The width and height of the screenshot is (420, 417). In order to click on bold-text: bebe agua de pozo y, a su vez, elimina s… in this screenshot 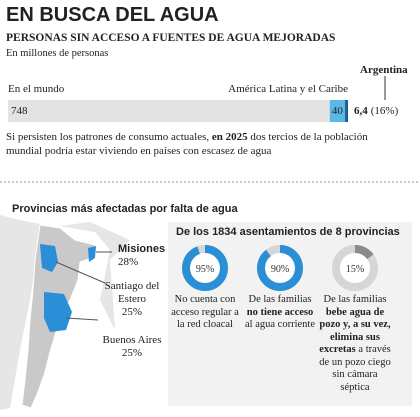, I will do `click(355, 331)`.